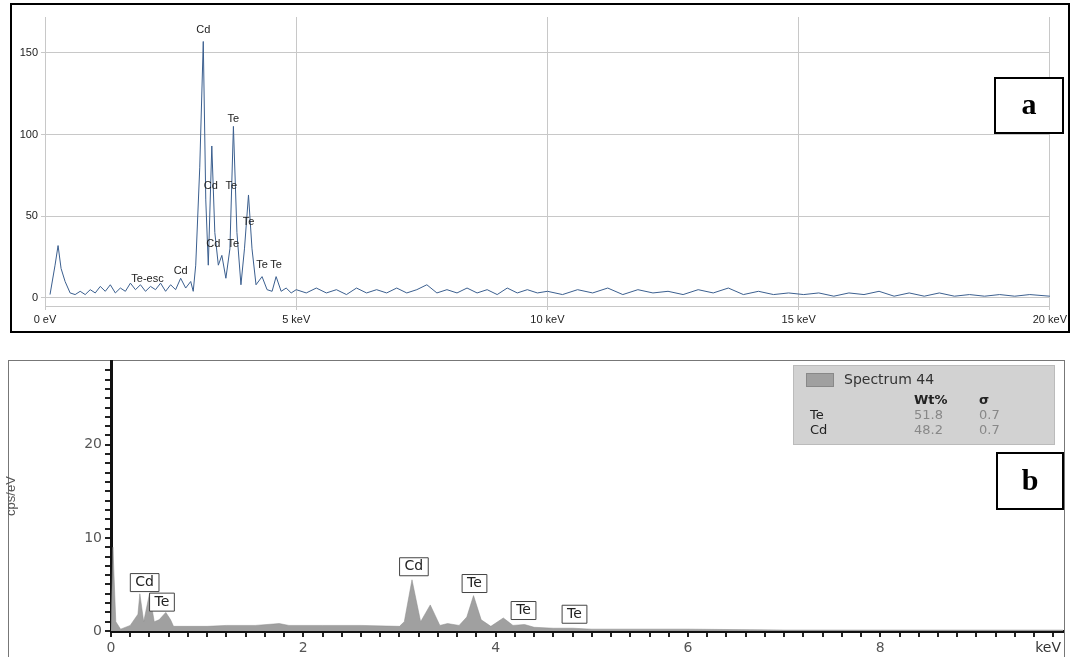 This screenshot has height=657, width=1070. I want to click on y-axis-title: cps/eV, so click(11, 495).